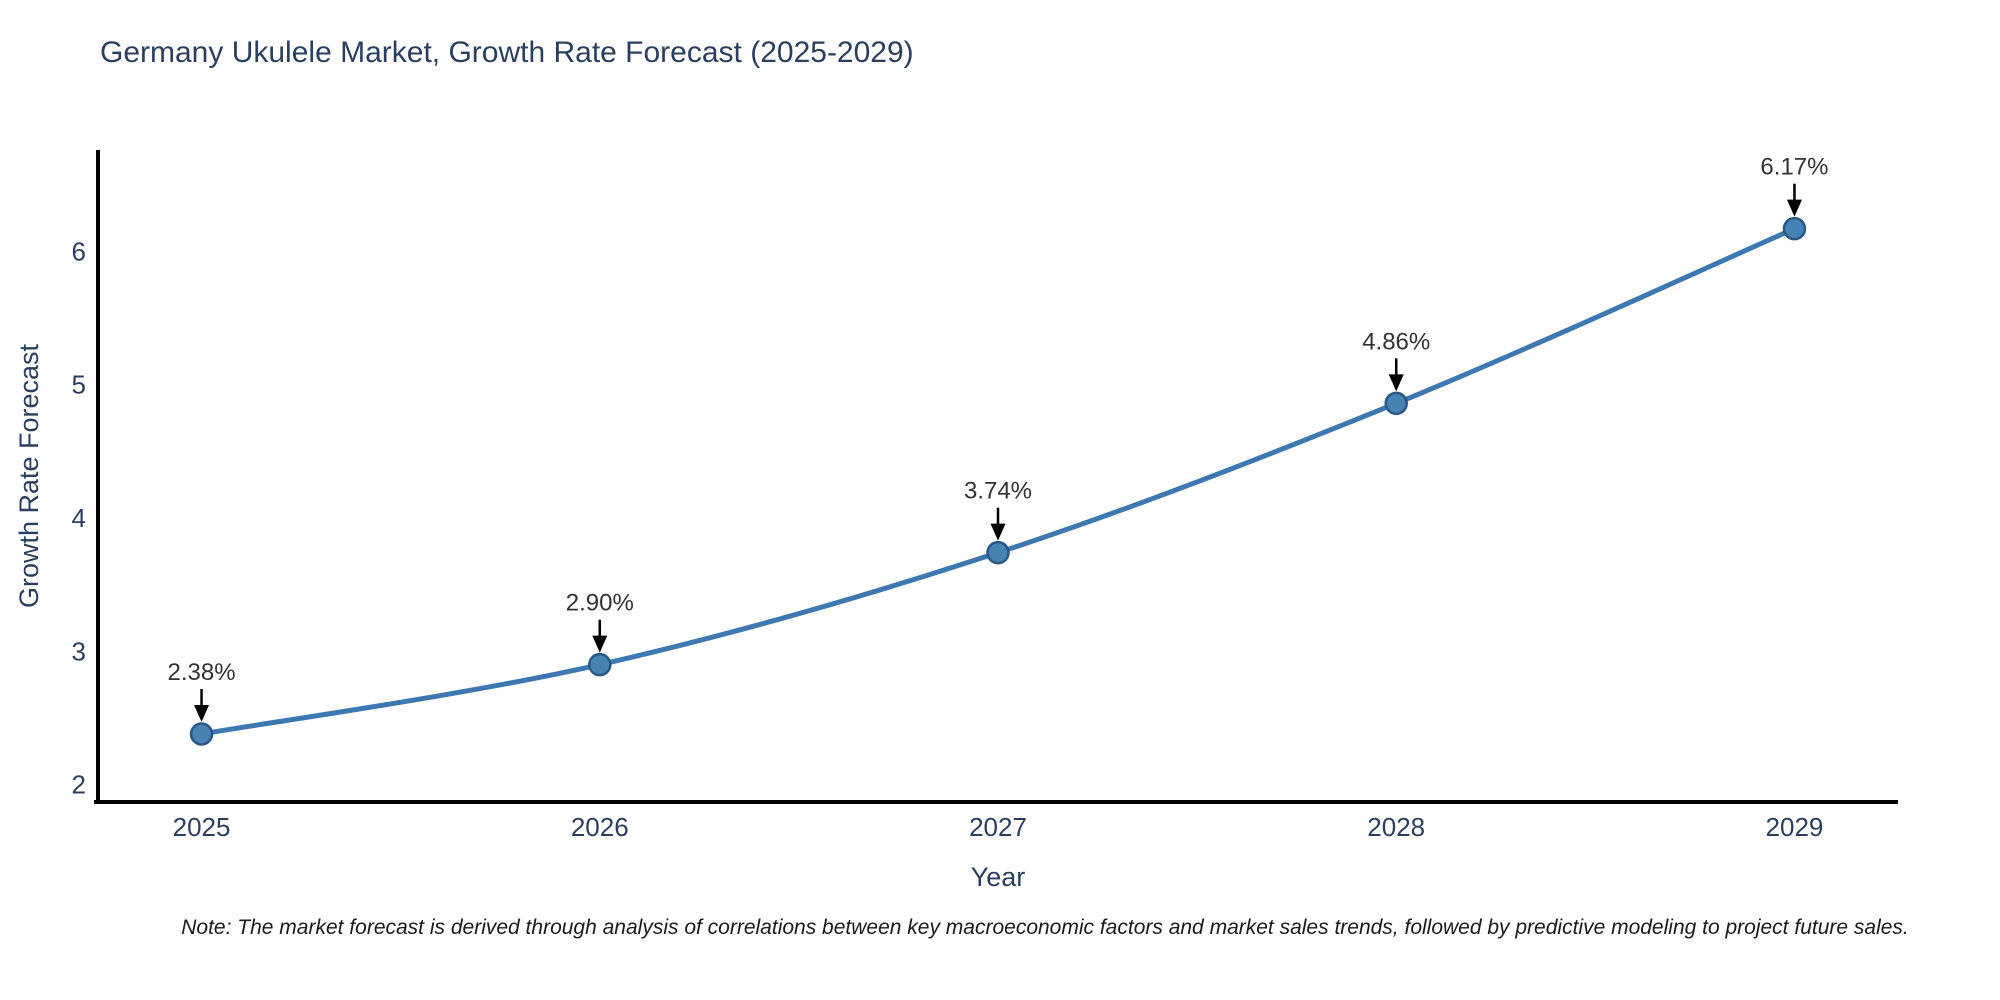 The width and height of the screenshot is (2000, 1000). What do you see at coordinates (998, 827) in the screenshot?
I see `x-tick-label: 2027` at bounding box center [998, 827].